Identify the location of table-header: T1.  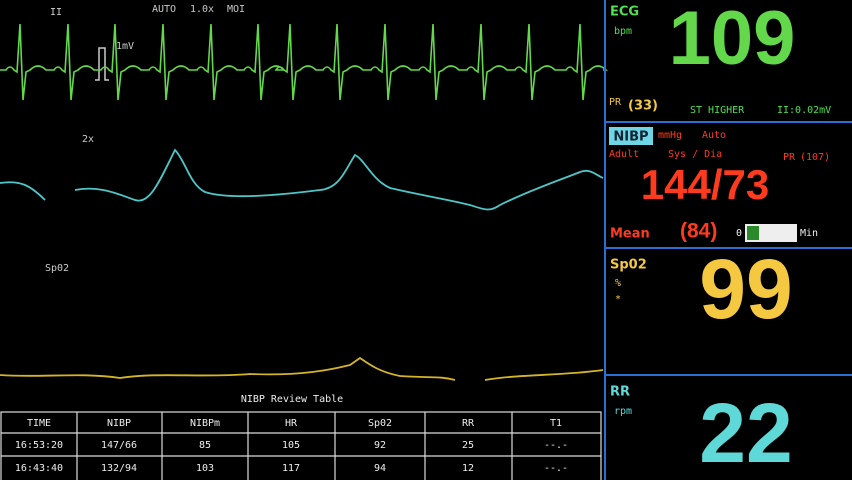
(556, 423).